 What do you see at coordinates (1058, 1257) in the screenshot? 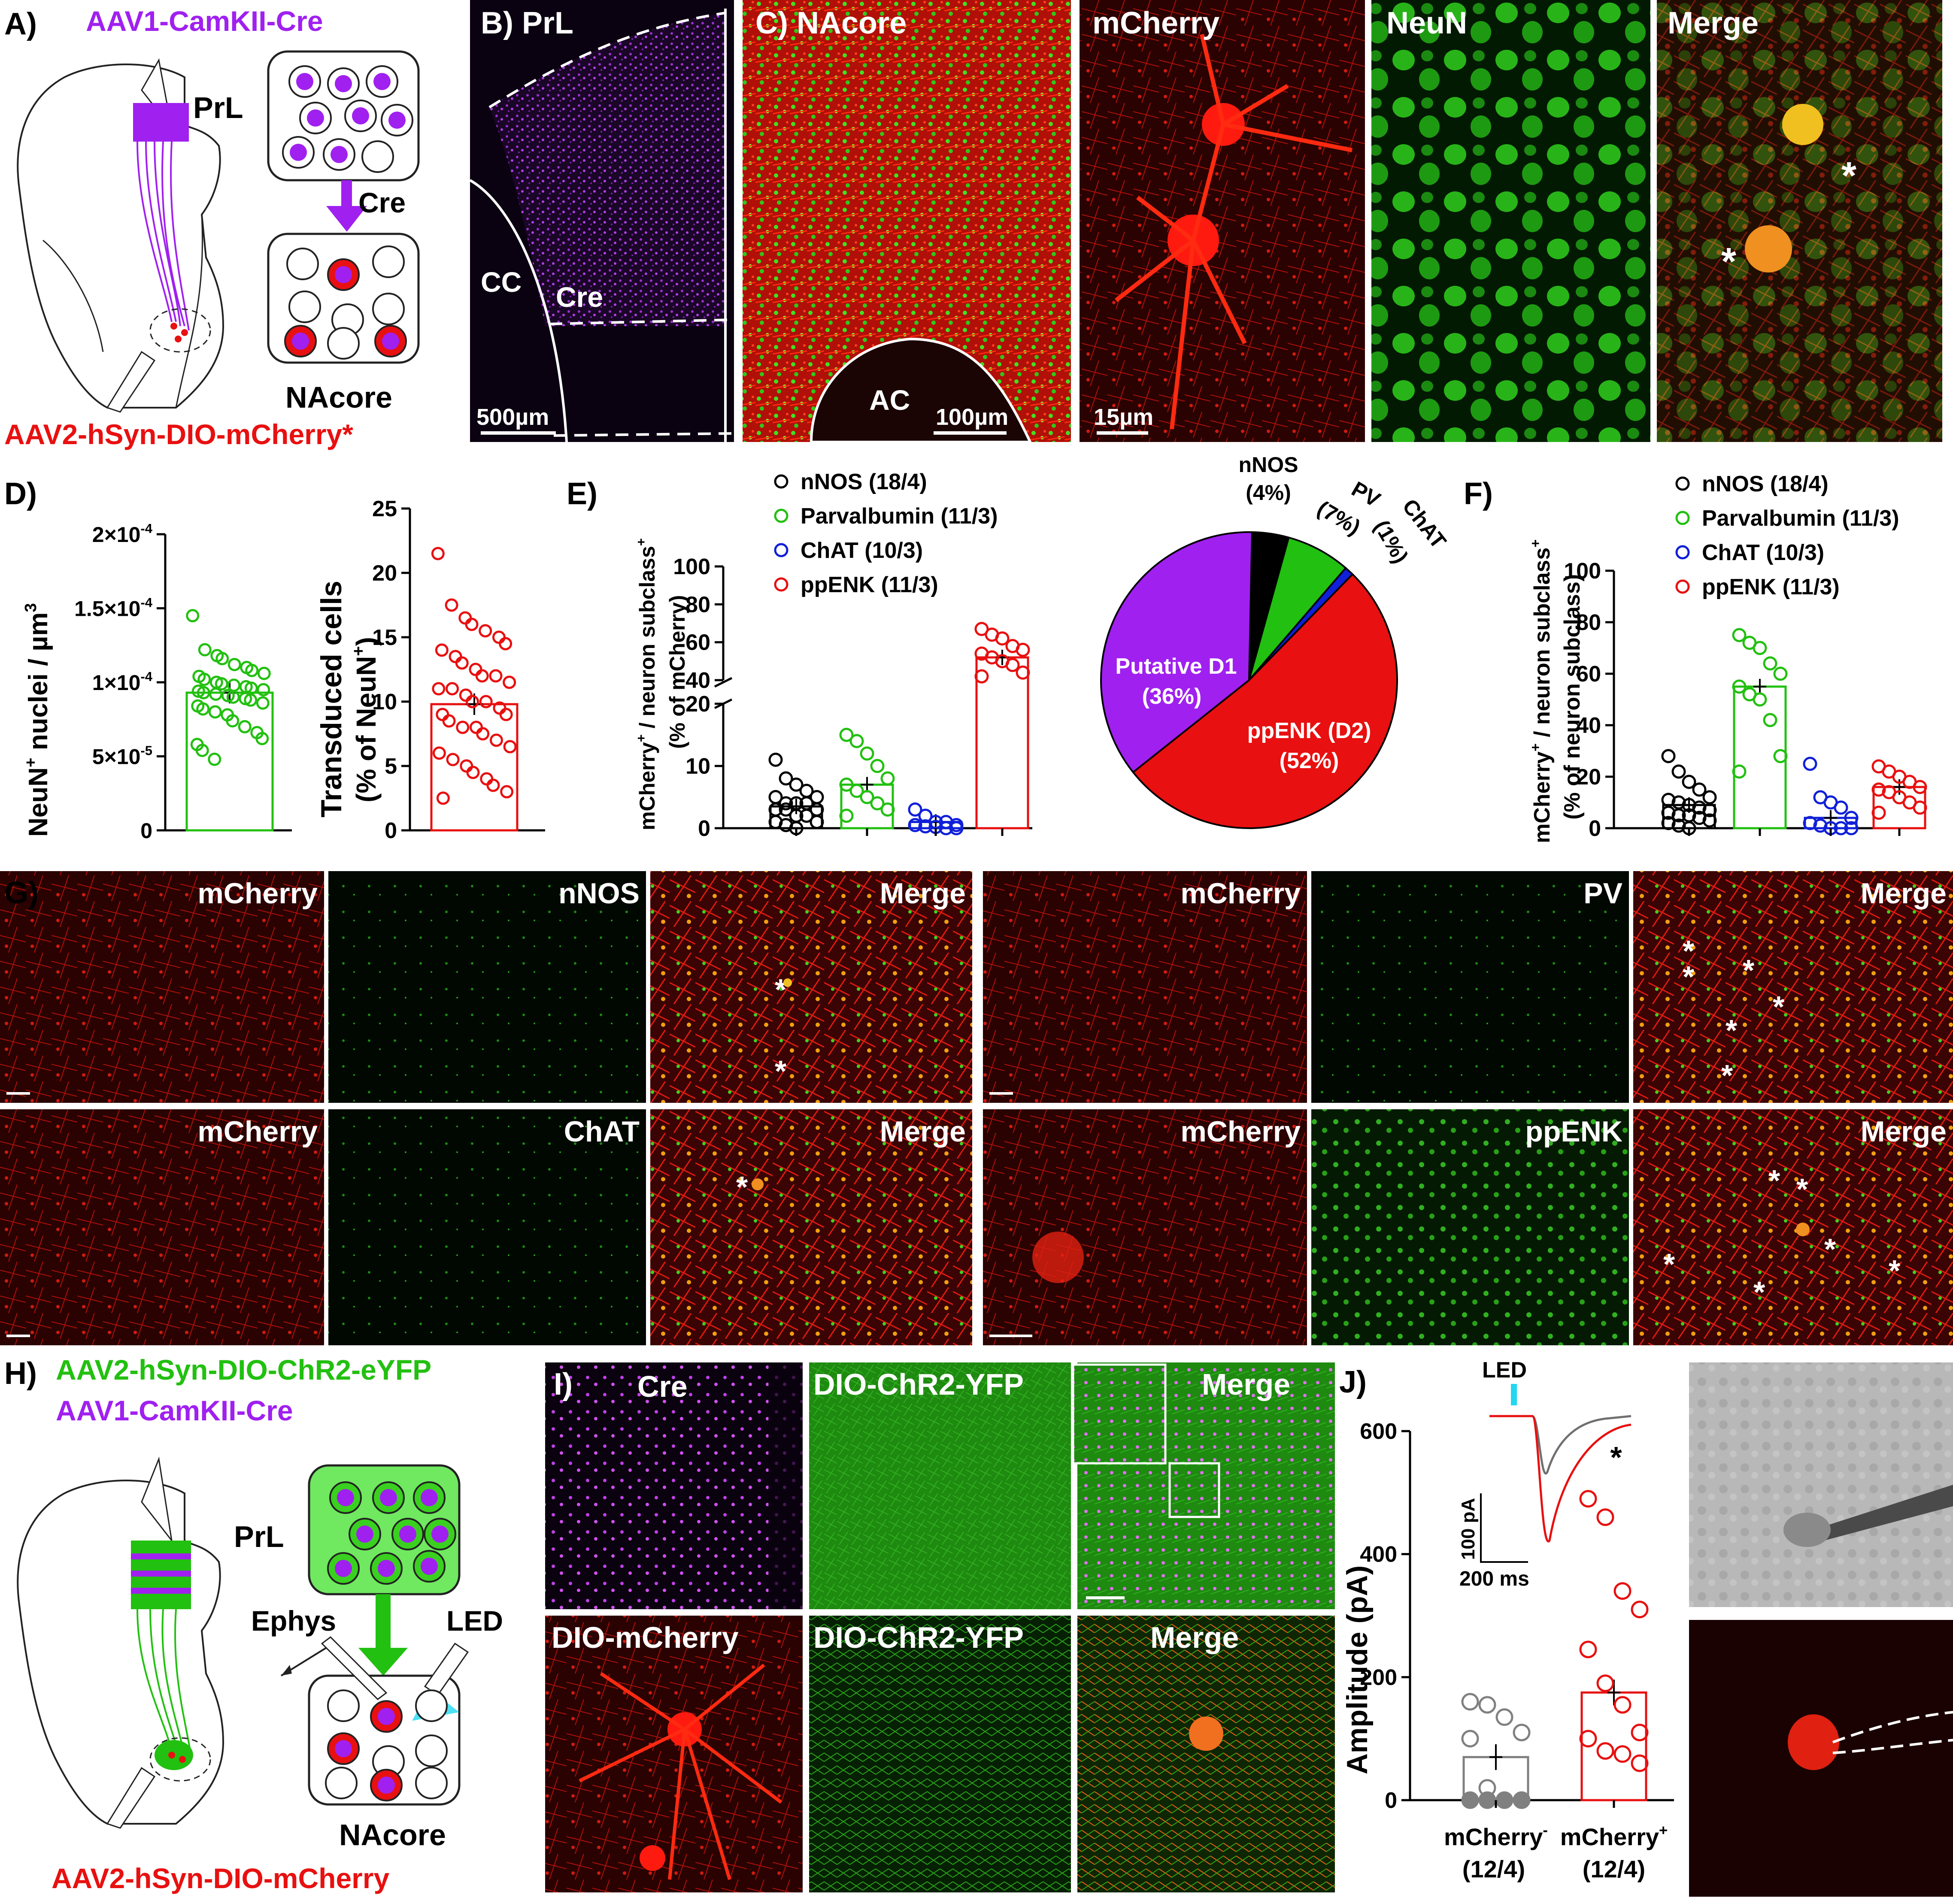
I see `ppenk-cluster` at bounding box center [1058, 1257].